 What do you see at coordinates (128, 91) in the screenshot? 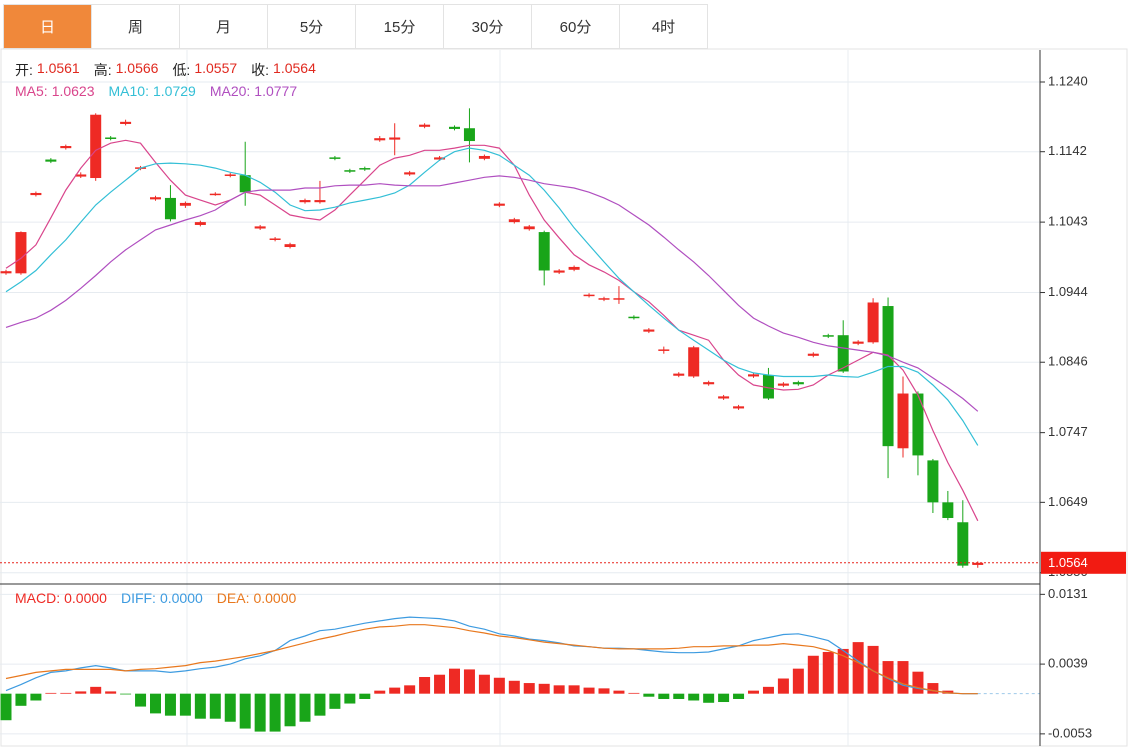
I see `legend-name: MA10:` at bounding box center [128, 91].